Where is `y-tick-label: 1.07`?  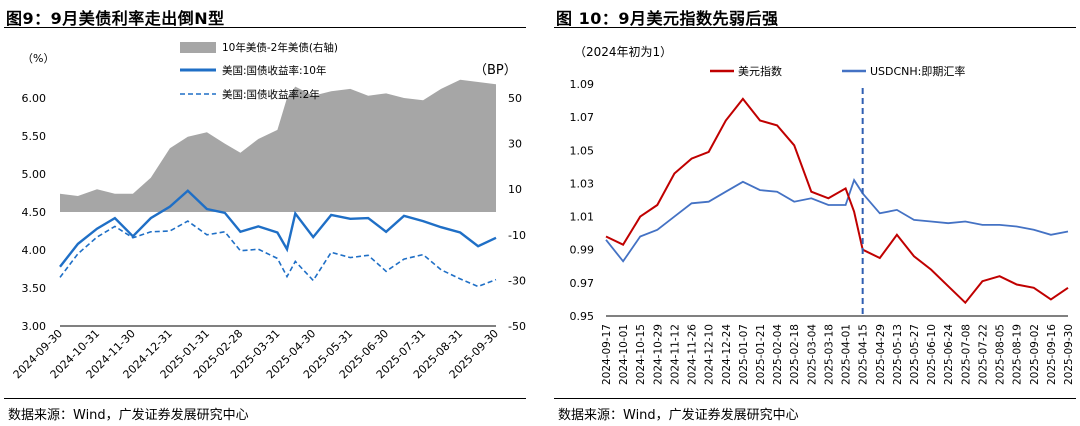 y-tick-label: 1.07 is located at coordinates (582, 117).